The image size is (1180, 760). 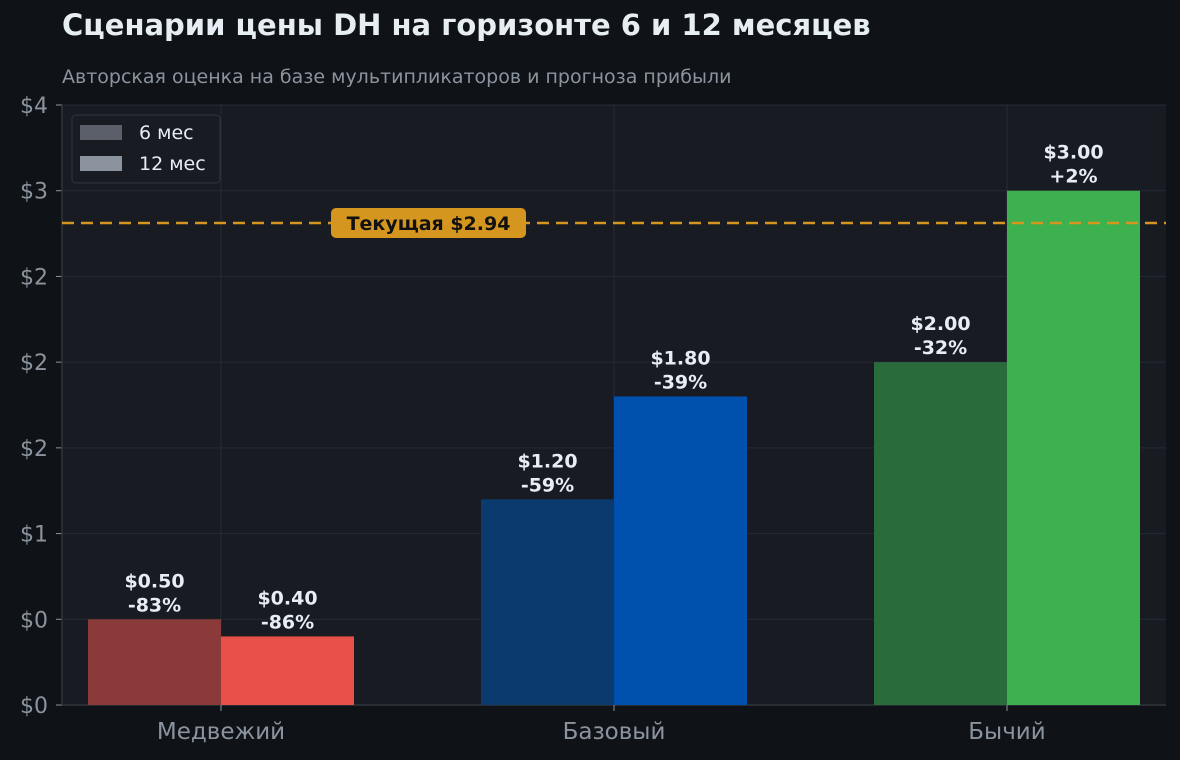 What do you see at coordinates (1006, 732) in the screenshot?
I see `x-tick-label: Бычий` at bounding box center [1006, 732].